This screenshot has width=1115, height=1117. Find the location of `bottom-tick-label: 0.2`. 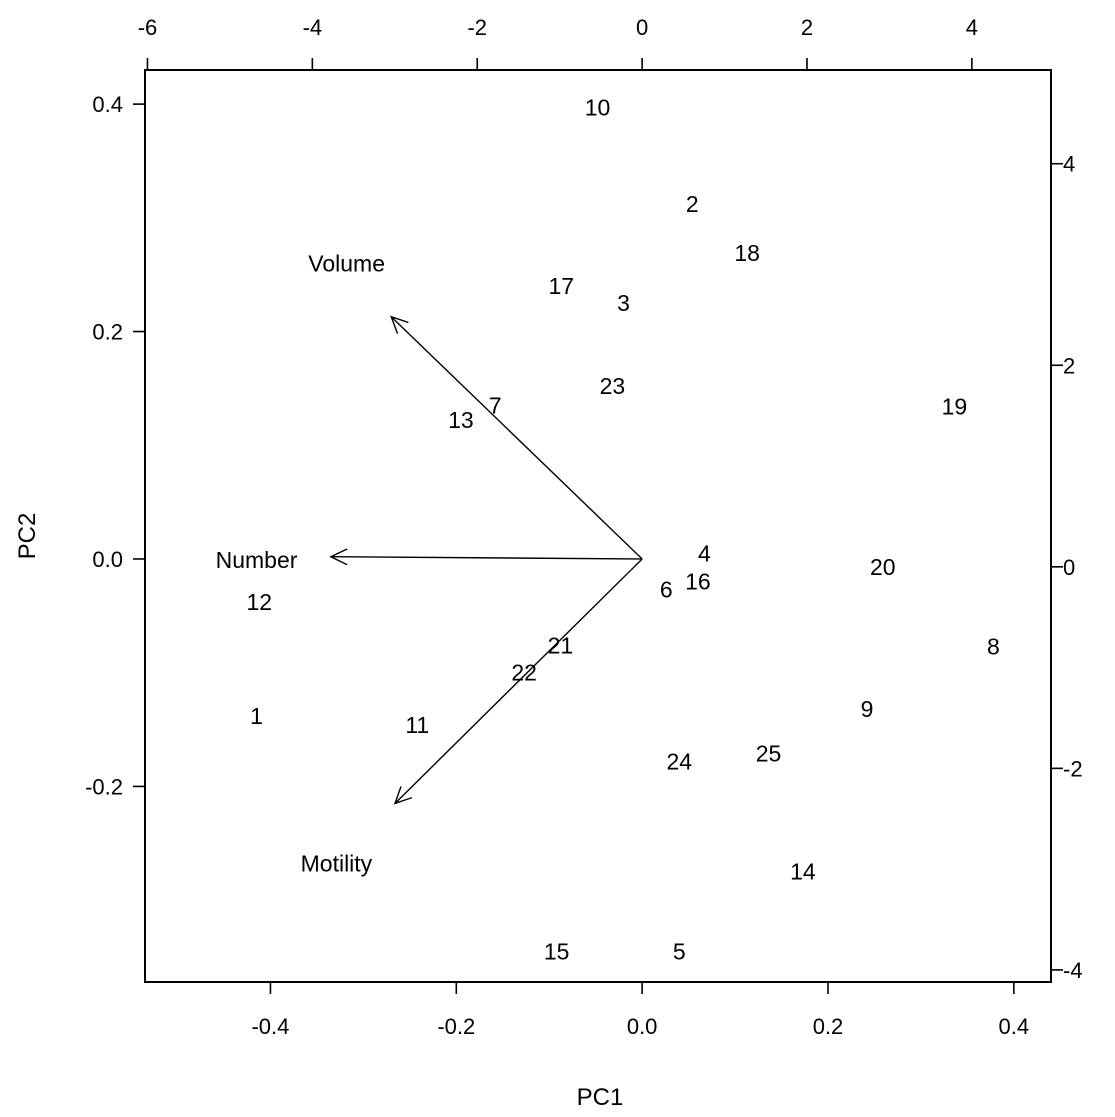

bottom-tick-label: 0.2 is located at coordinates (828, 1026).